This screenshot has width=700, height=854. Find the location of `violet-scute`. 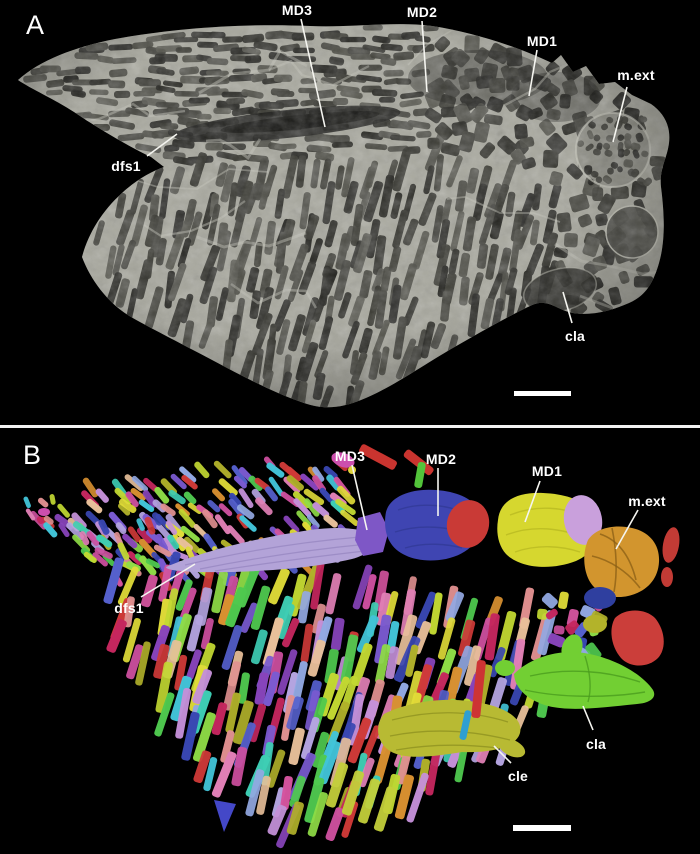

violet-scute is located at coordinates (583, 520).